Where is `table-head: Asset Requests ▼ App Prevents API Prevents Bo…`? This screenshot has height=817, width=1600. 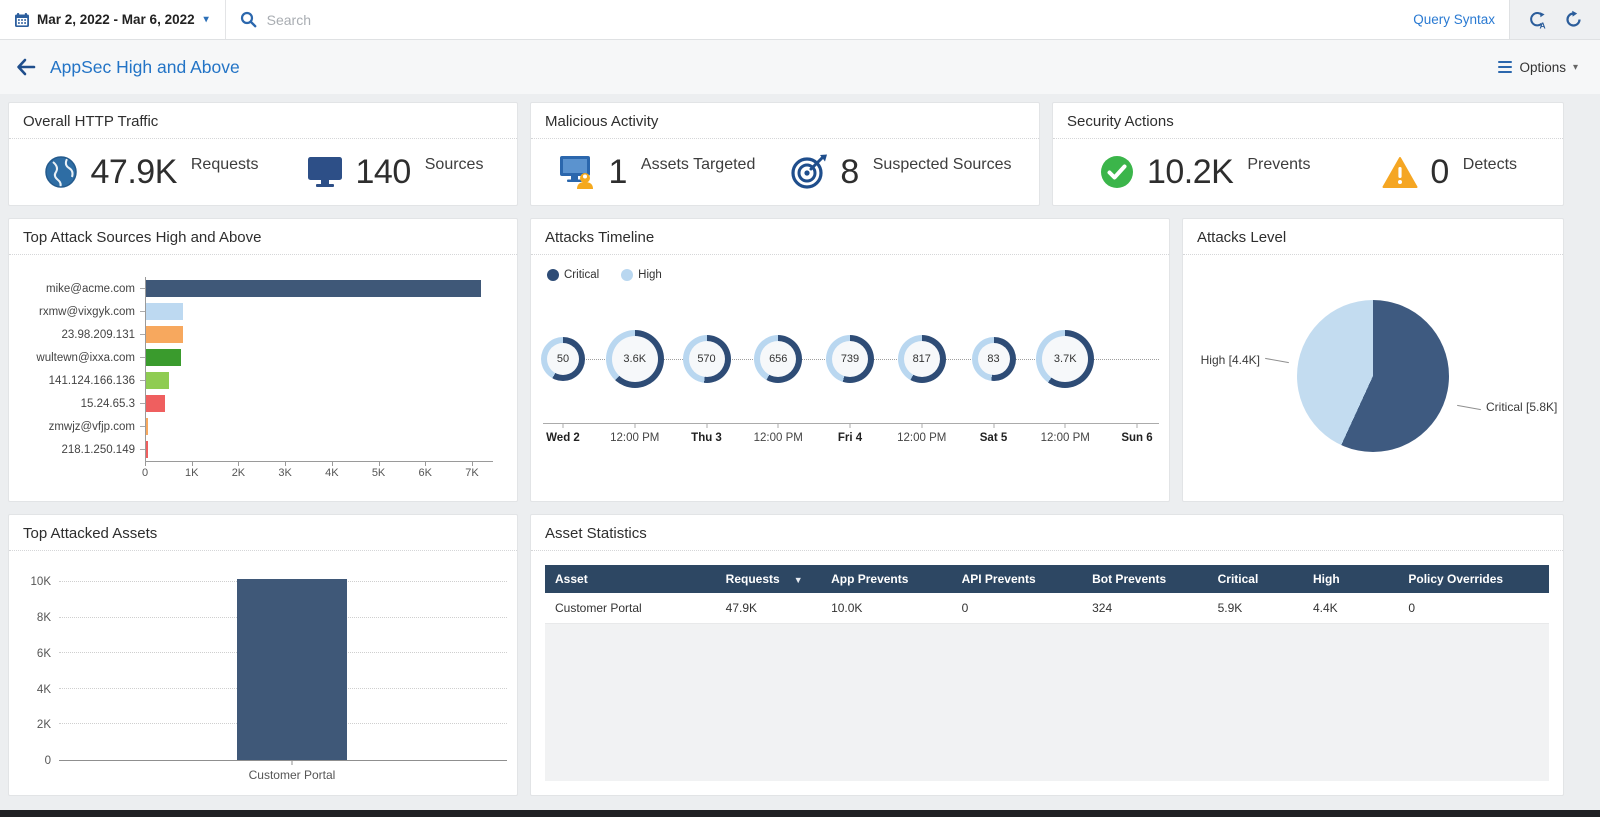
table-head: Asset Requests ▼ App Prevents API Prevents Bo… is located at coordinates (1047, 579).